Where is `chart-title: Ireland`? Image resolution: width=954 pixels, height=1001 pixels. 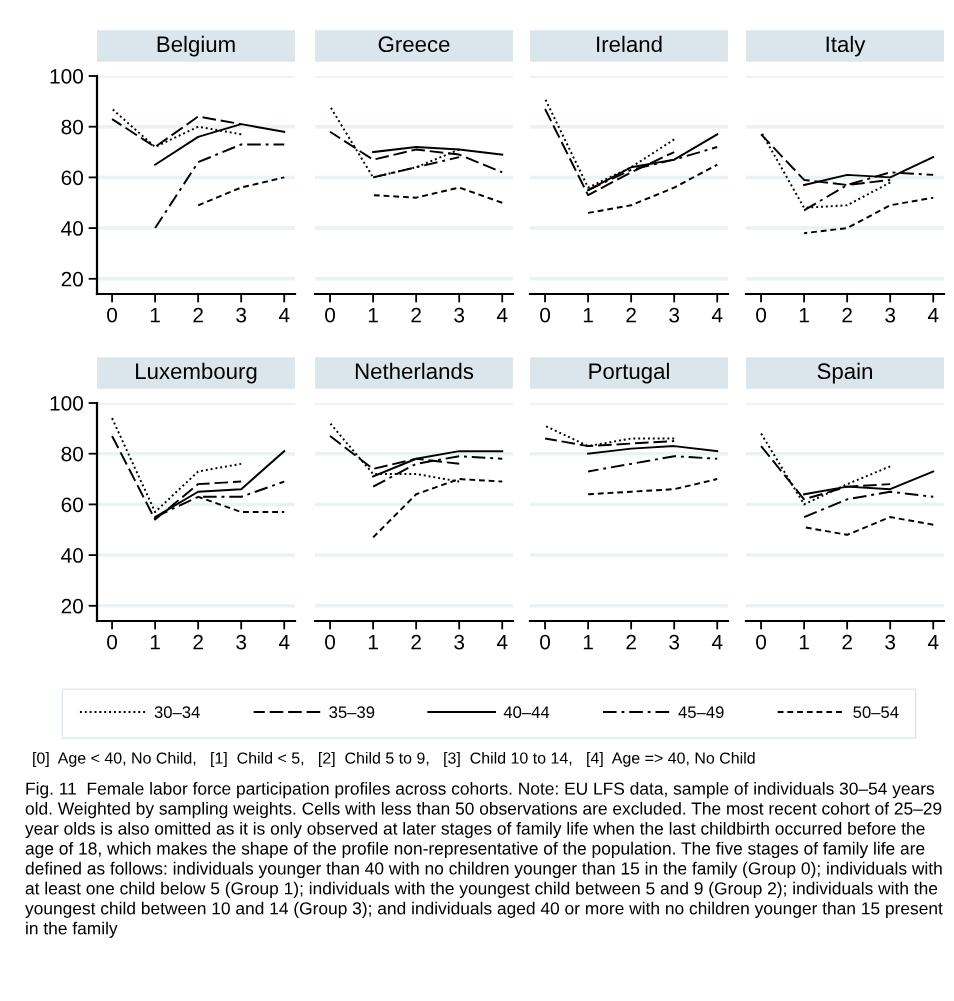
chart-title: Ireland is located at coordinates (629, 44).